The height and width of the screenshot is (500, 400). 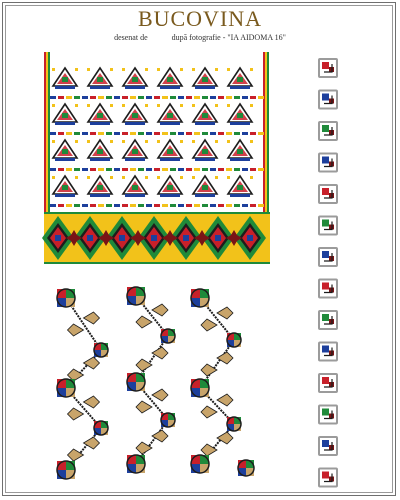 What do you see at coordinates (131, 37) in the screenshot?
I see `subtitle-author-prefix: desenat de` at bounding box center [131, 37].